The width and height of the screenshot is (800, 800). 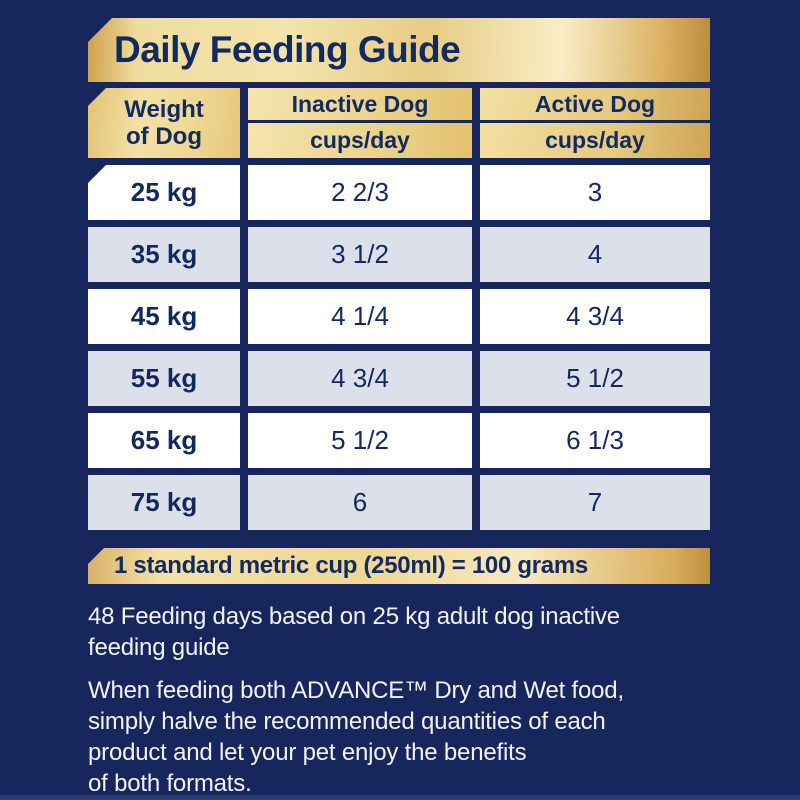 I want to click on header-inactive-dog-unit: cups/day, so click(x=360, y=140).